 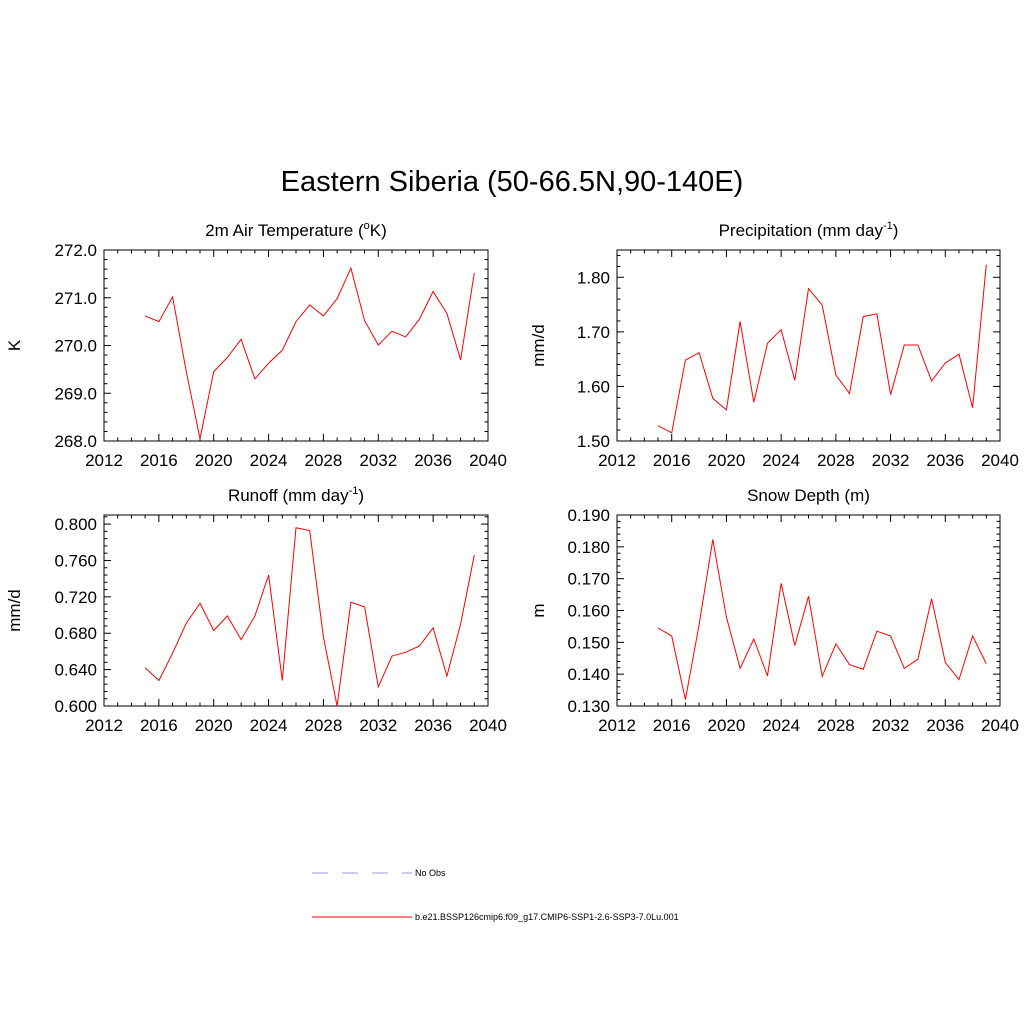 I want to click on series-line-temperature, so click(x=309, y=352).